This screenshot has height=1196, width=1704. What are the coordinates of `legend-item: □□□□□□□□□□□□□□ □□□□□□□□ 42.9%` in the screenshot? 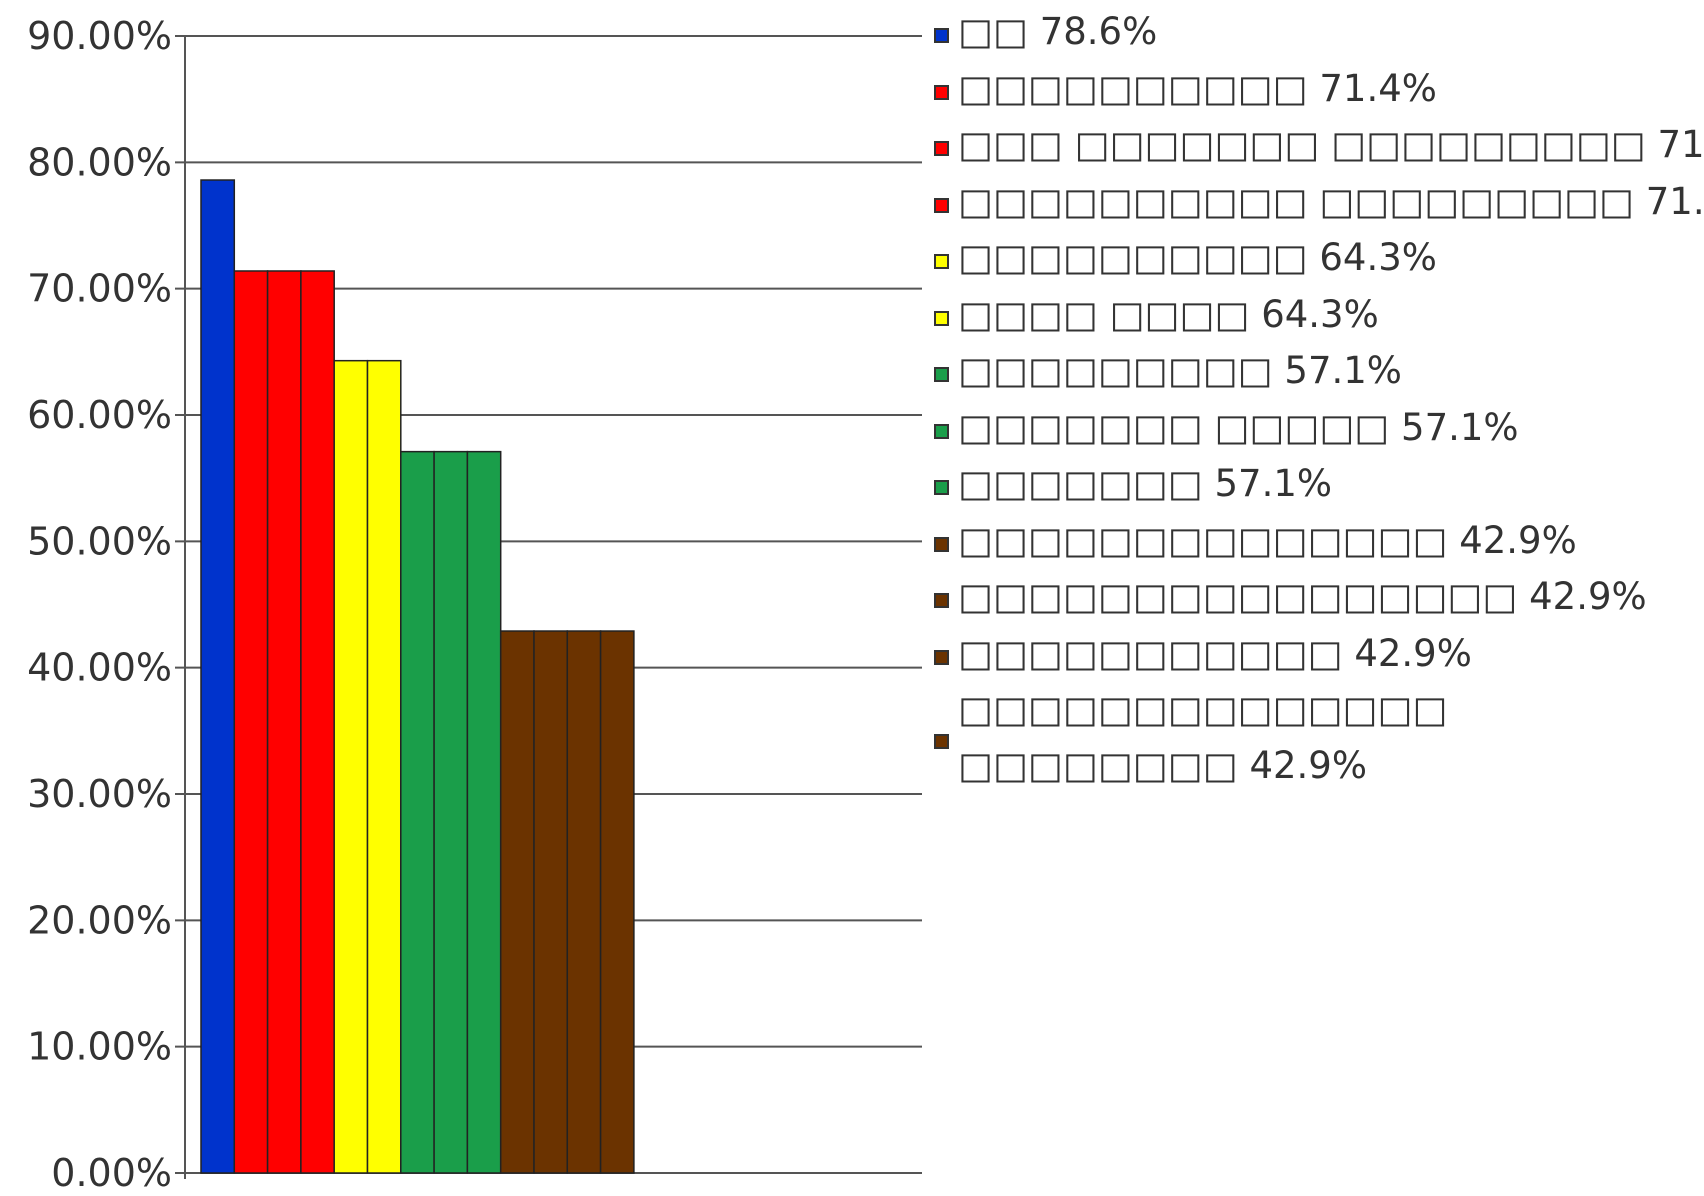 It's located at (1317, 738).